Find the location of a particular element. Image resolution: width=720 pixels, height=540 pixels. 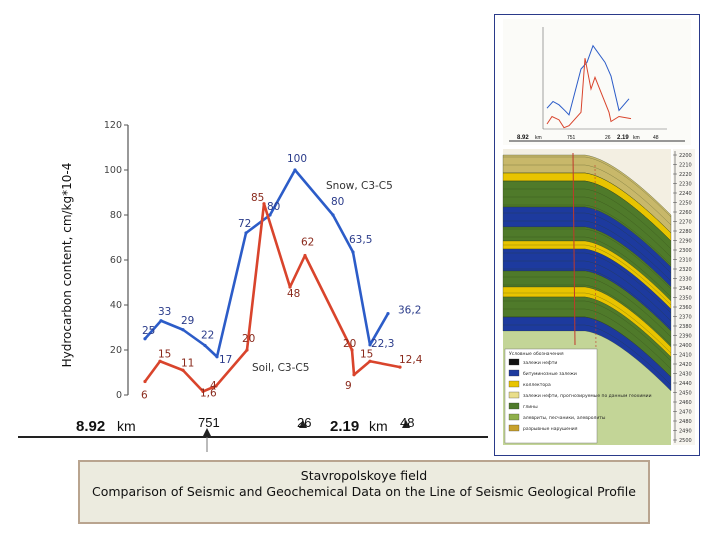

series-label-soil: Soil, C3-C5 is located at coordinates (280, 368).